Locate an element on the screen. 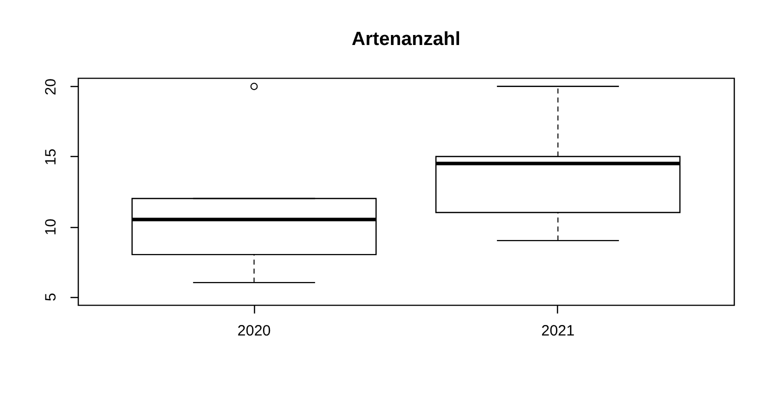  y-tick-label: 5 is located at coordinates (51, 297).